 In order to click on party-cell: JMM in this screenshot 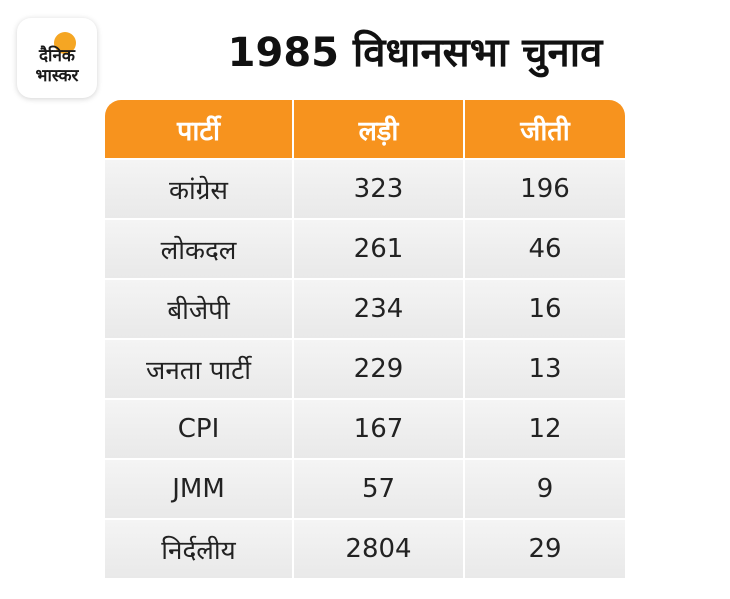, I will do `click(198, 488)`.